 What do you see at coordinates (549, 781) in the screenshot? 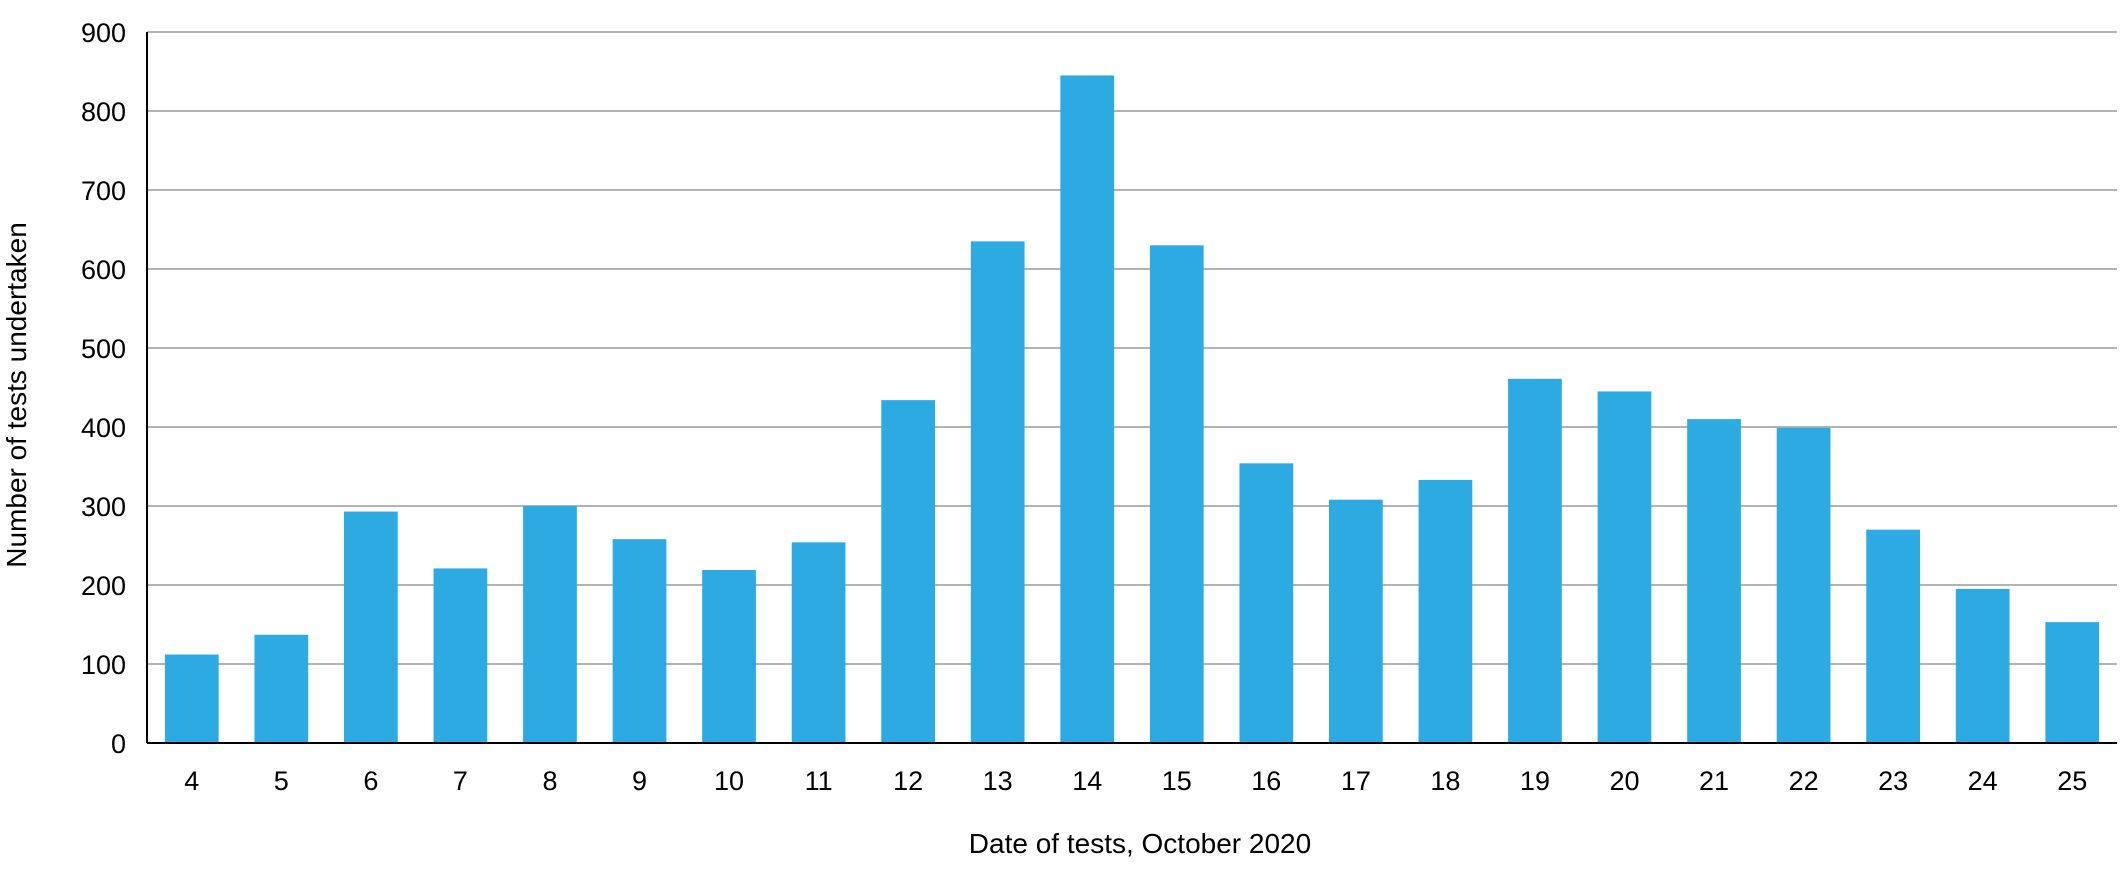
I see `x-tick-label: 8` at bounding box center [549, 781].